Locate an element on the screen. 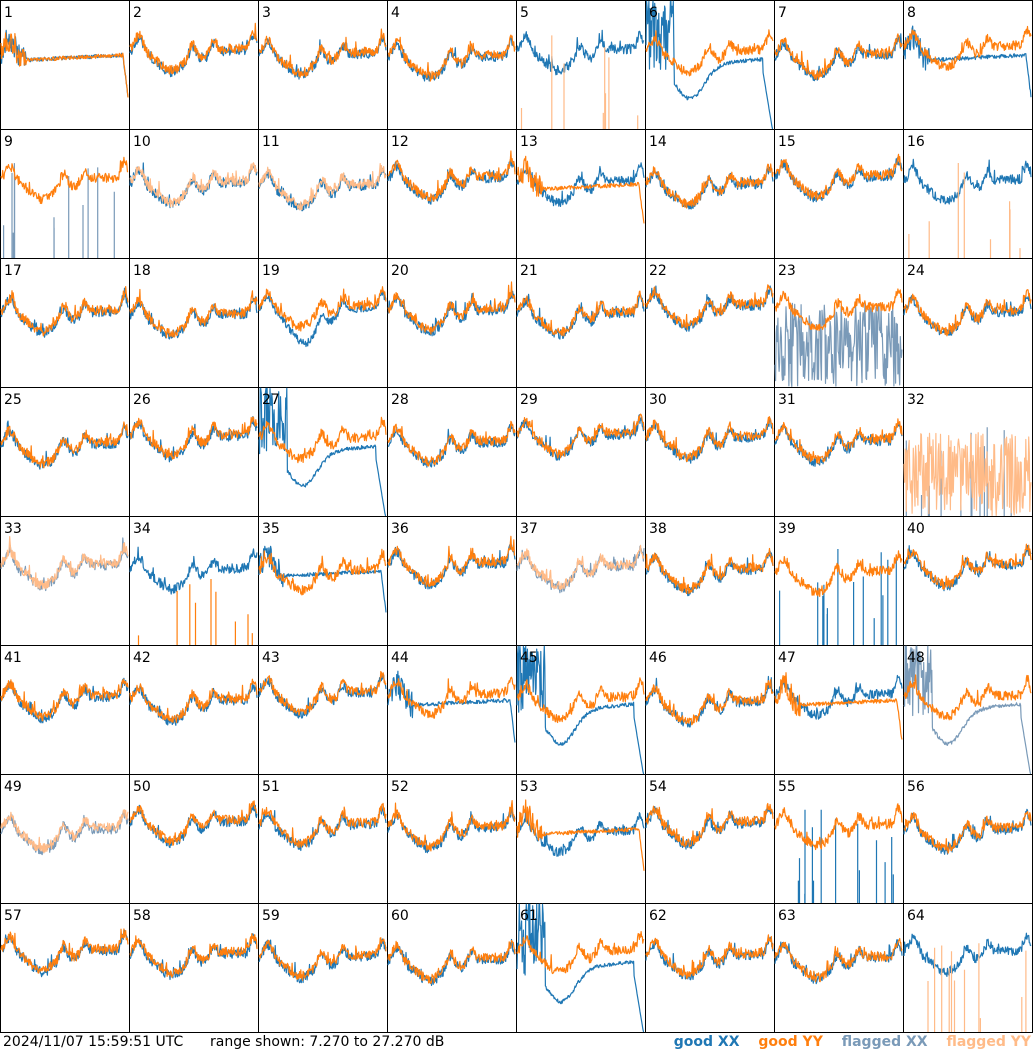 This screenshot has width=1033, height=1053. panel-12: 12 is located at coordinates (452, 194).